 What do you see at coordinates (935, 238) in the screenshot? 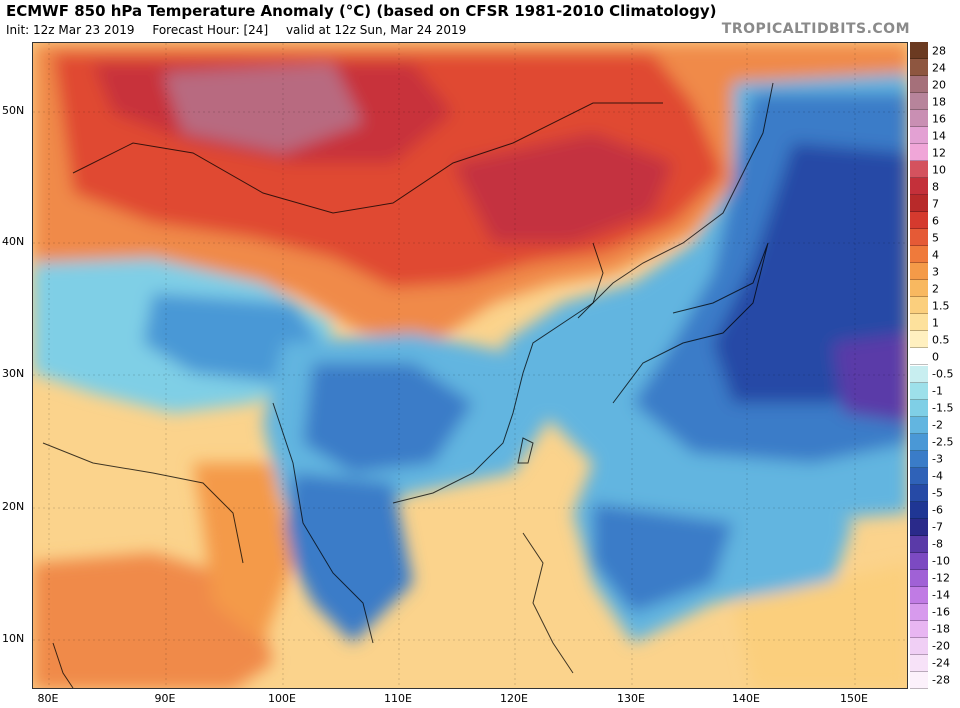
I see `colorbar-label: 5` at bounding box center [935, 238].